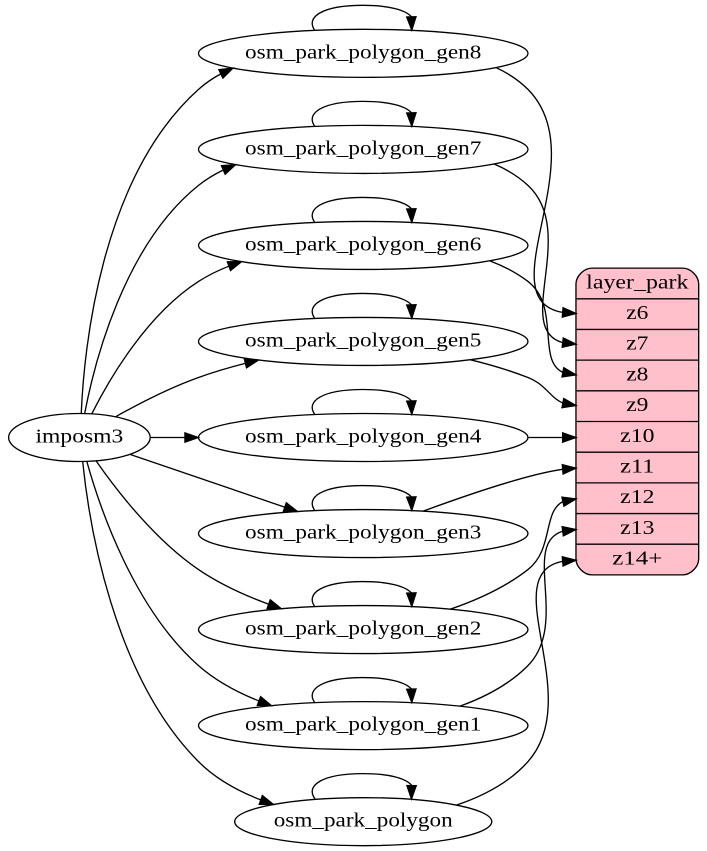 The width and height of the screenshot is (707, 851). What do you see at coordinates (637, 374) in the screenshot?
I see `svg-text: z8` at bounding box center [637, 374].